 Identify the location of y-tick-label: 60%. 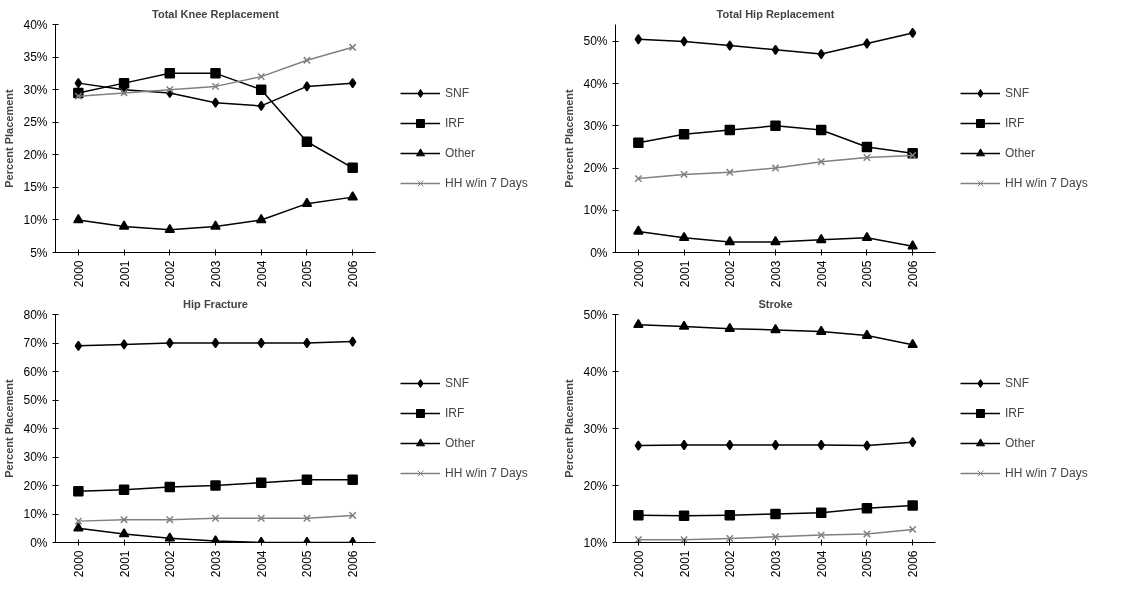
(35, 371).